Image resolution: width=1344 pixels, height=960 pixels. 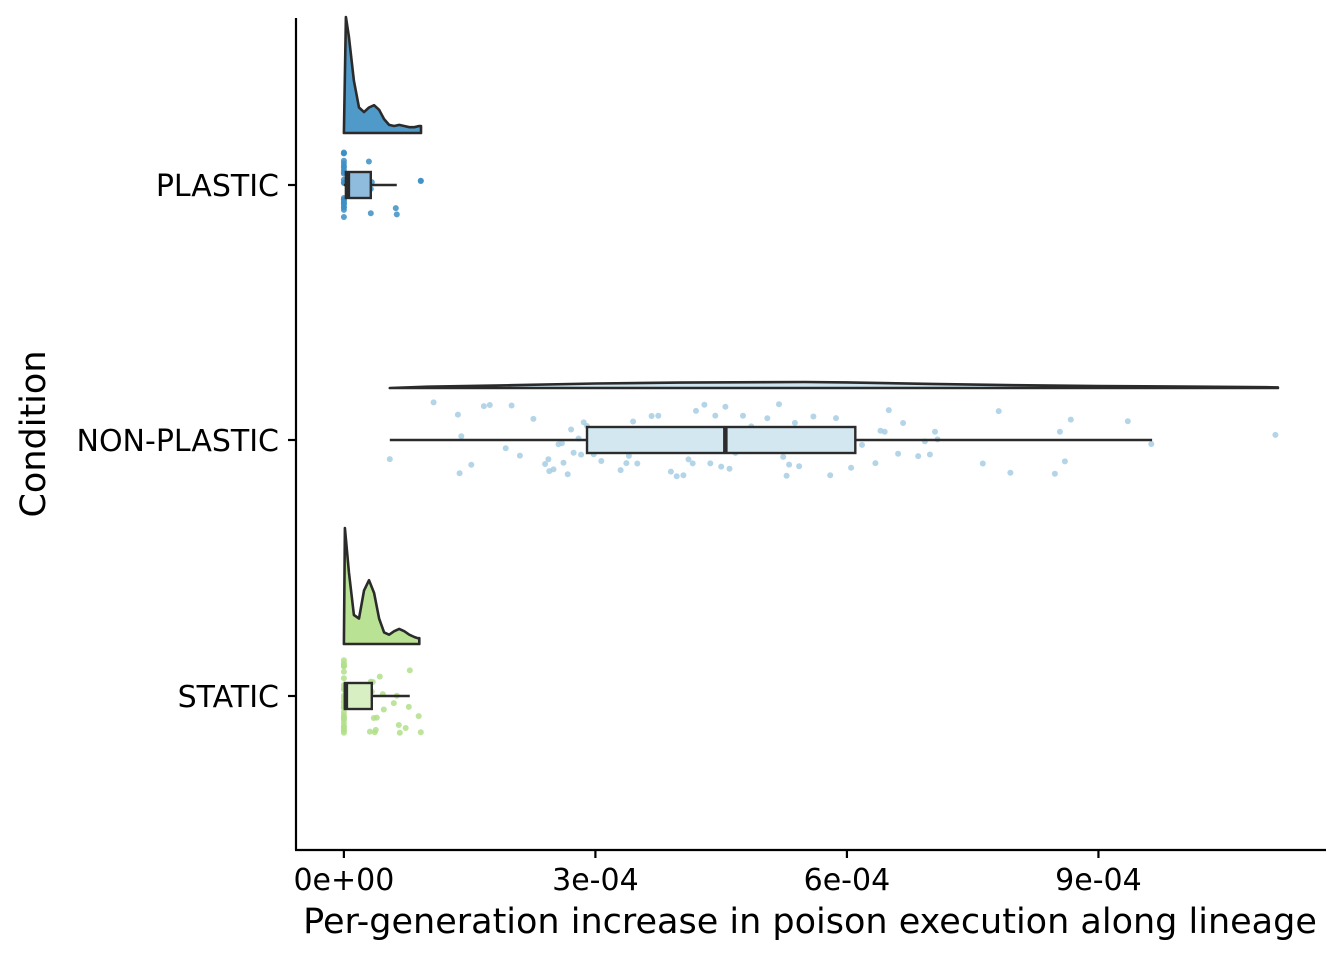 I want to click on y-tick-label: PLASTIC, so click(x=217, y=186).